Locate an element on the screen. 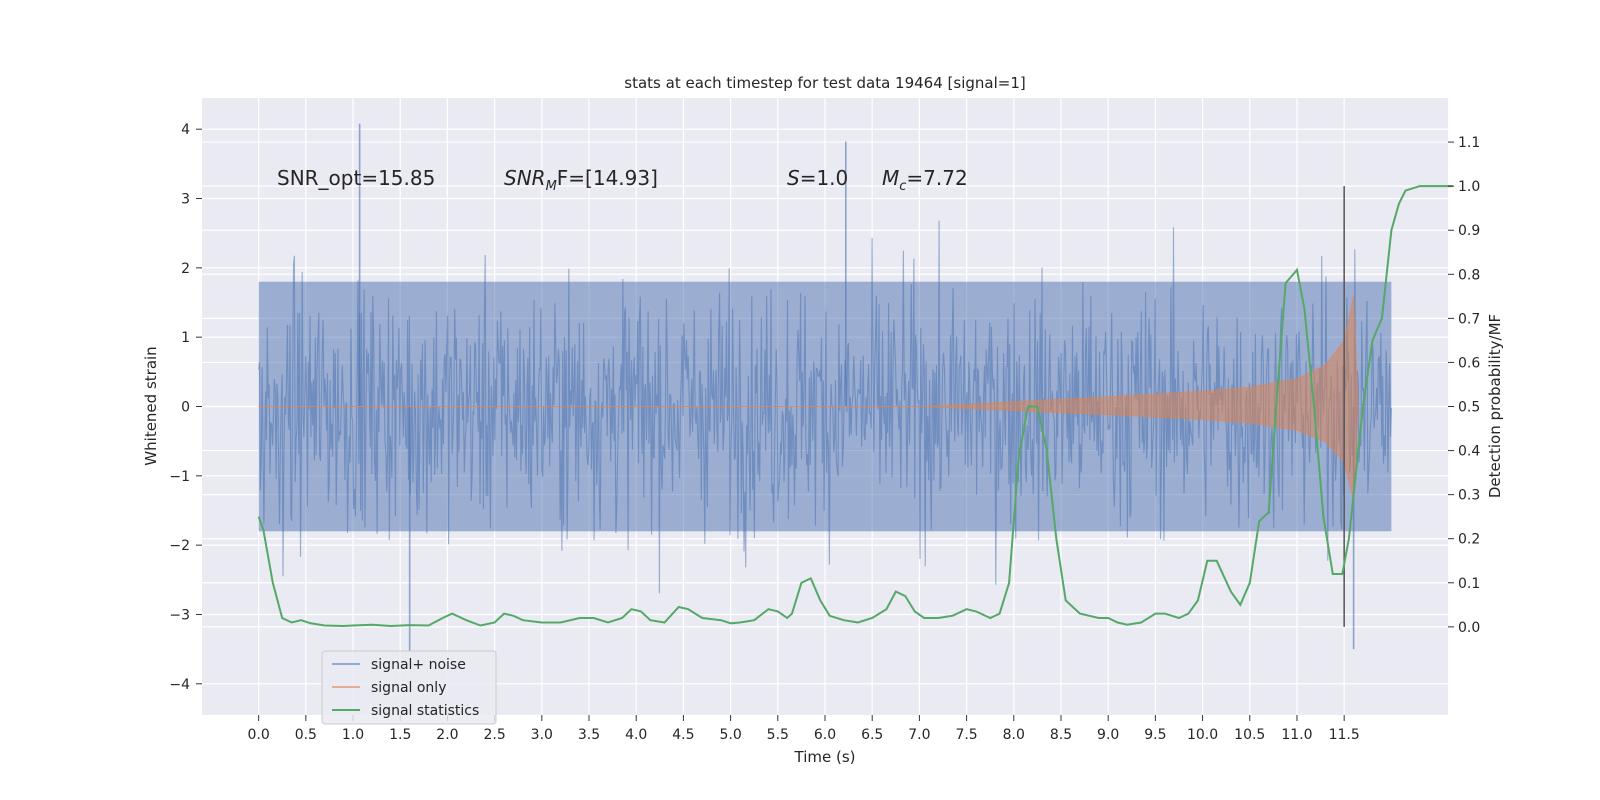  x-tick-label: 6.5 is located at coordinates (872, 735).